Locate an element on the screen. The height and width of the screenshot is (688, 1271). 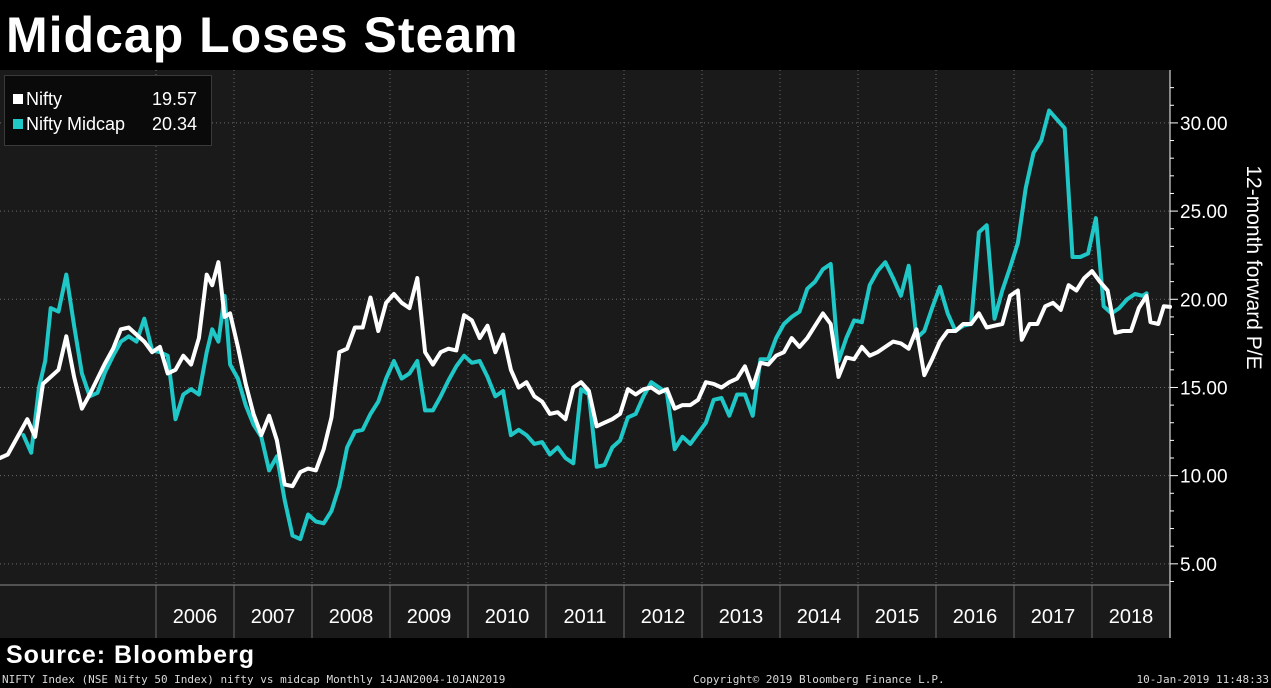
y-axis-label: 12-month forward P/E is located at coordinates (1253, 267).